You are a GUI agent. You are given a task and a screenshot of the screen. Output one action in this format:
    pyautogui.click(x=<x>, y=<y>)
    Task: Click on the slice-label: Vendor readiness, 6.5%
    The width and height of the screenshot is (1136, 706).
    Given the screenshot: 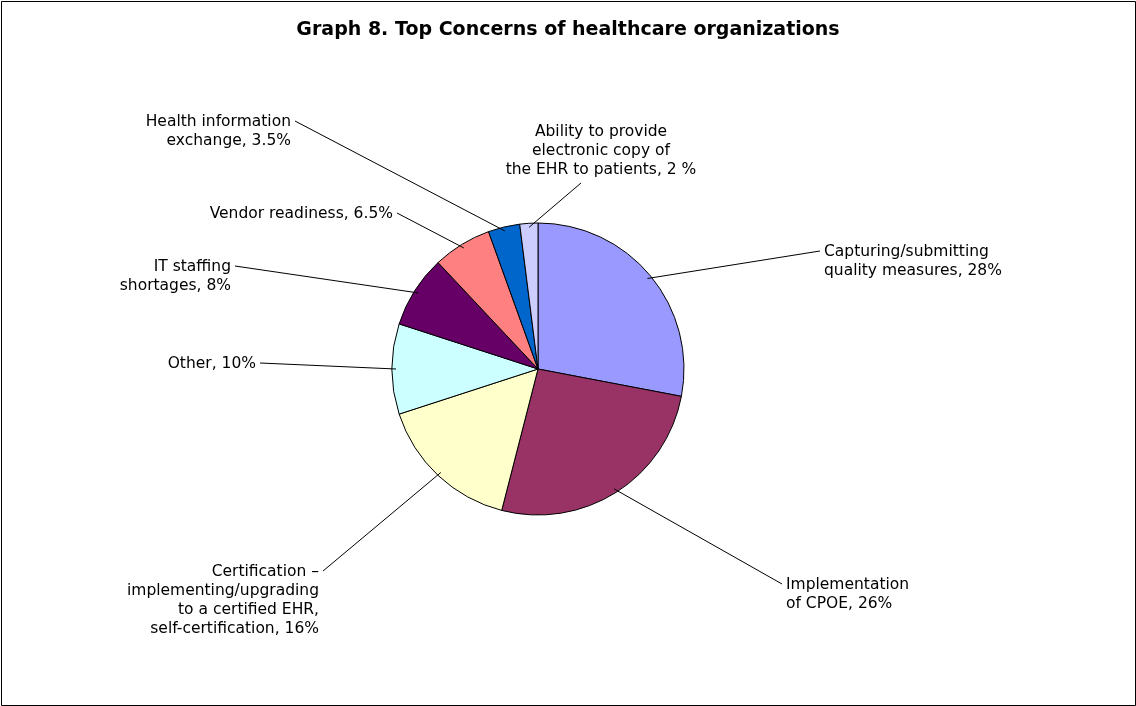 What is the action you would take?
    pyautogui.click(x=301, y=213)
    